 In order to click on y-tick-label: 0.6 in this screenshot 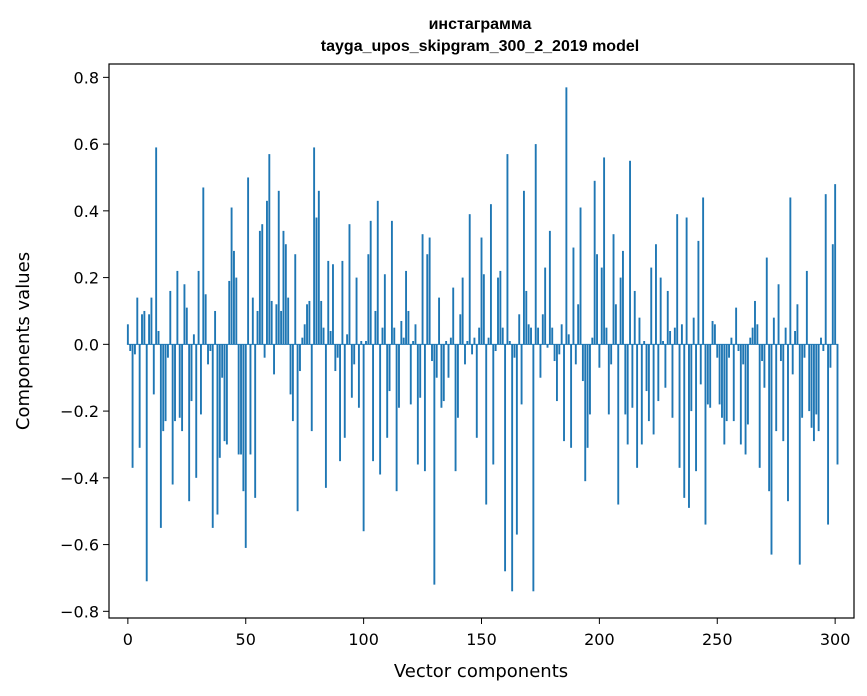, I will do `click(86, 144)`.